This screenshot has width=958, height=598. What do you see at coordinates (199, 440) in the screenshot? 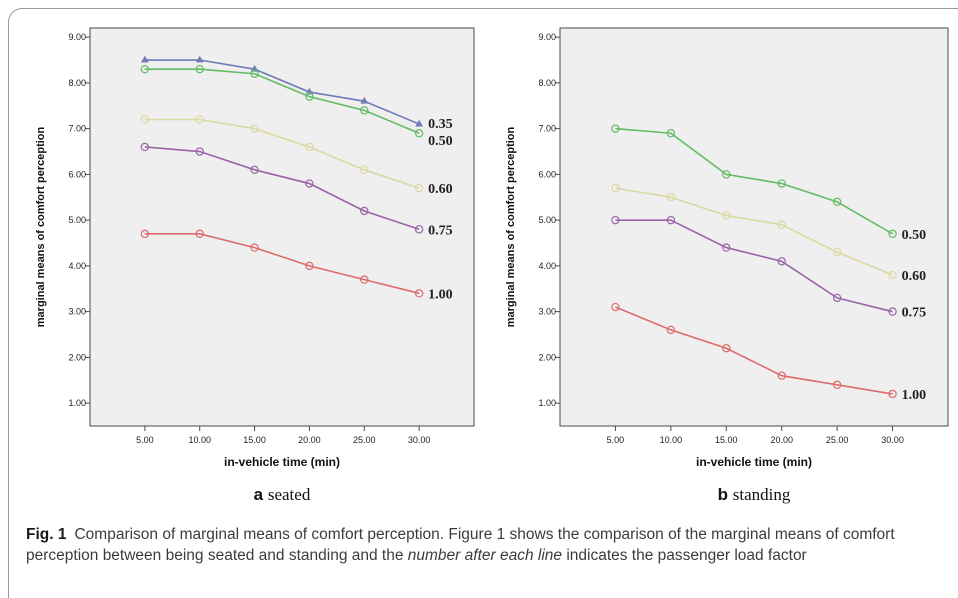
I see `chart-a-x-tick-label: 10.00` at bounding box center [199, 440].